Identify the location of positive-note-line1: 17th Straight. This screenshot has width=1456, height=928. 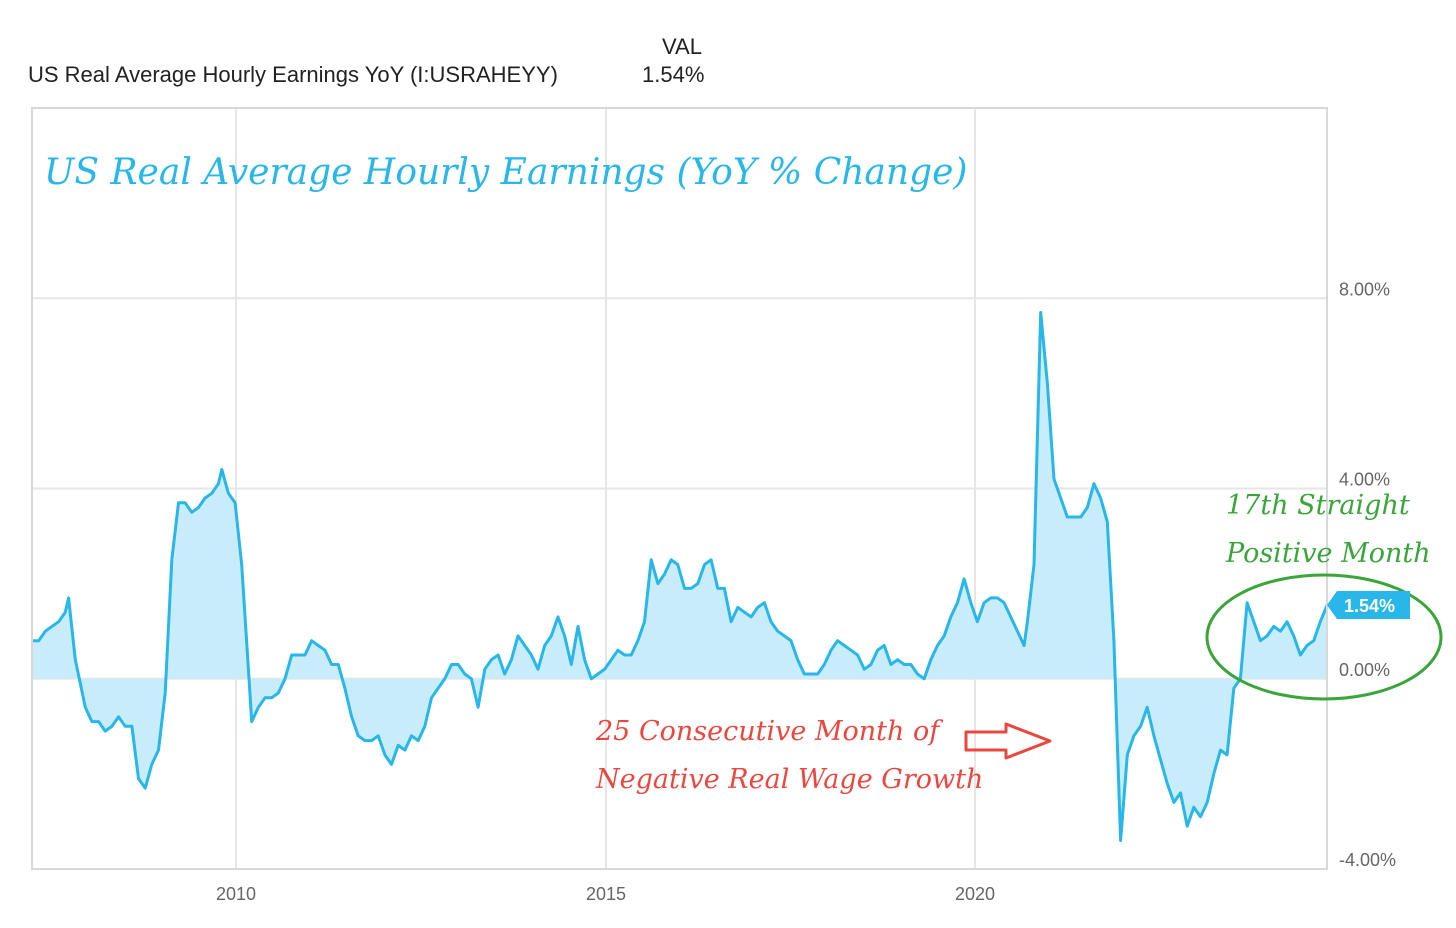
(1318, 505).